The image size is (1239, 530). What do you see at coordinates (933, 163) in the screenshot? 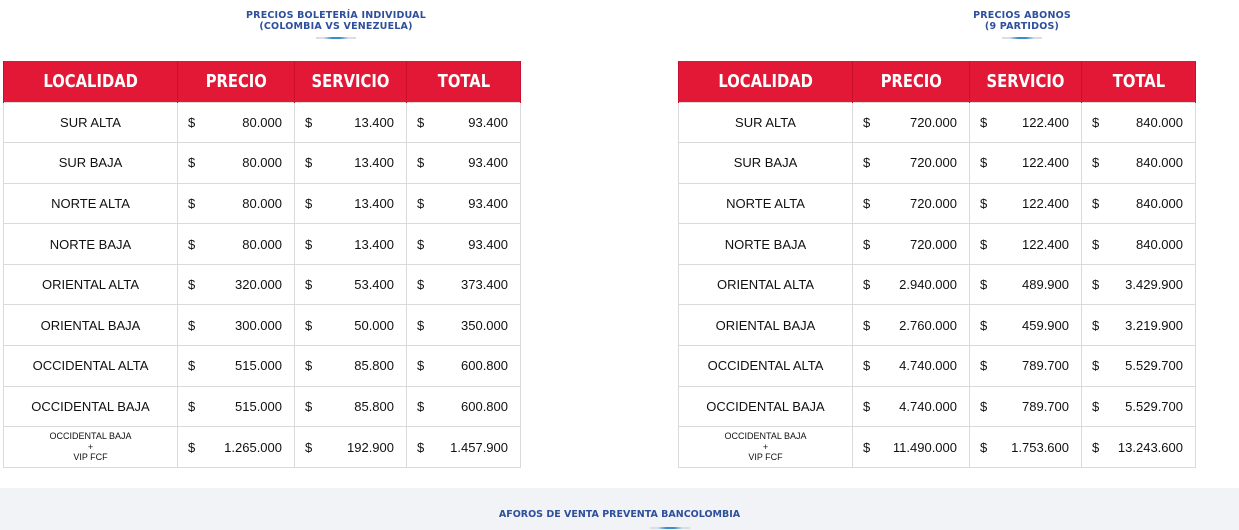
I see `precio-value: 720.000` at bounding box center [933, 163].